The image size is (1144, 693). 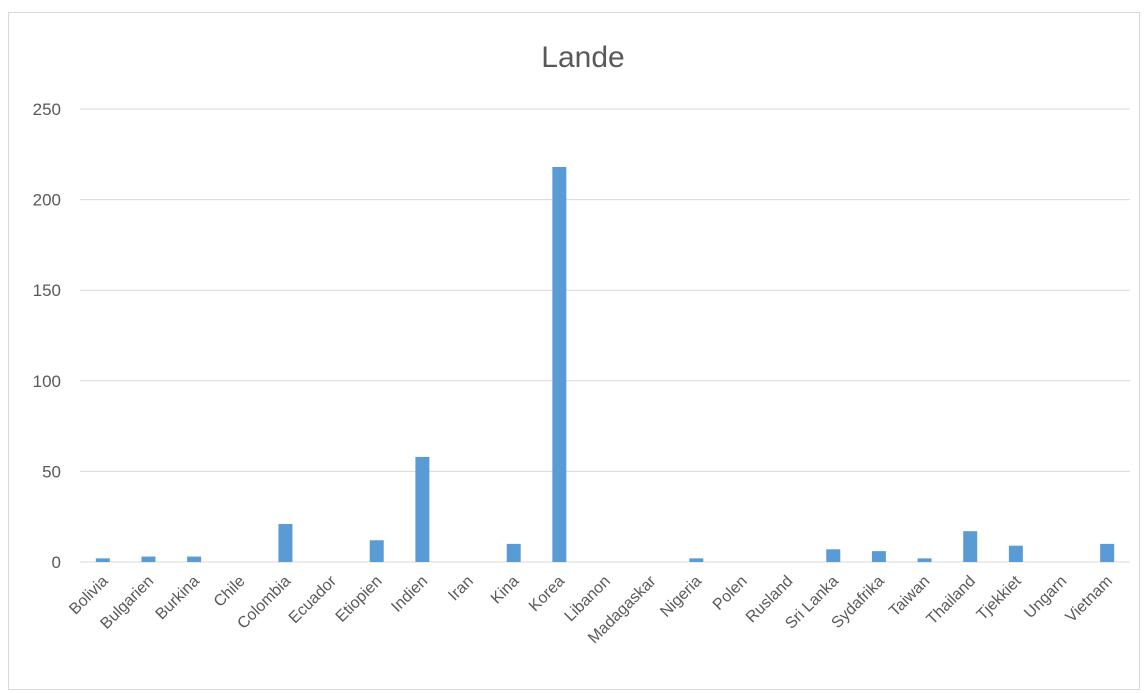 I want to click on bar-bulgarien, so click(x=148, y=559).